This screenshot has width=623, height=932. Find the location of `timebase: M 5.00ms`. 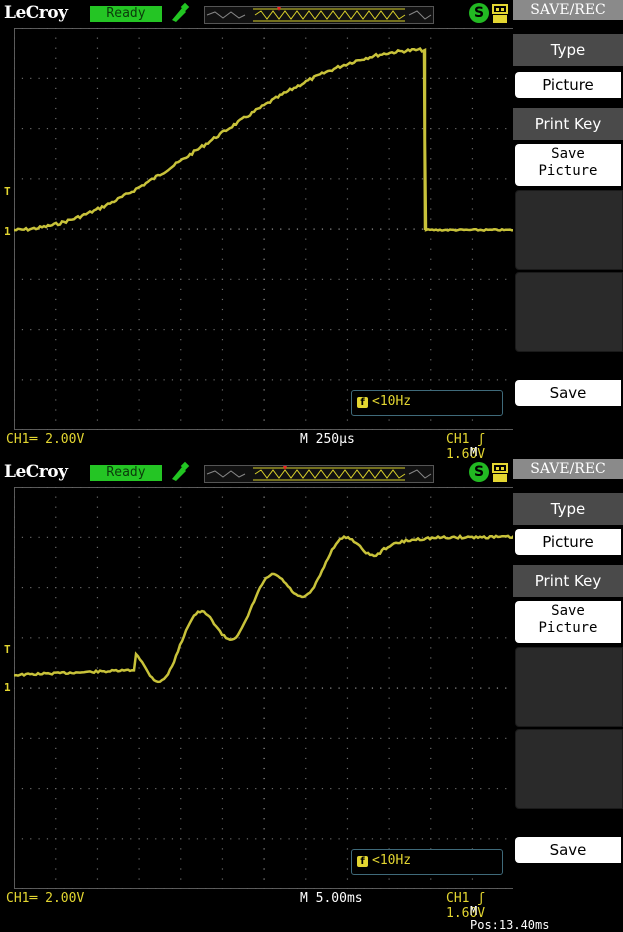

timebase: M 5.00ms is located at coordinates (331, 898).